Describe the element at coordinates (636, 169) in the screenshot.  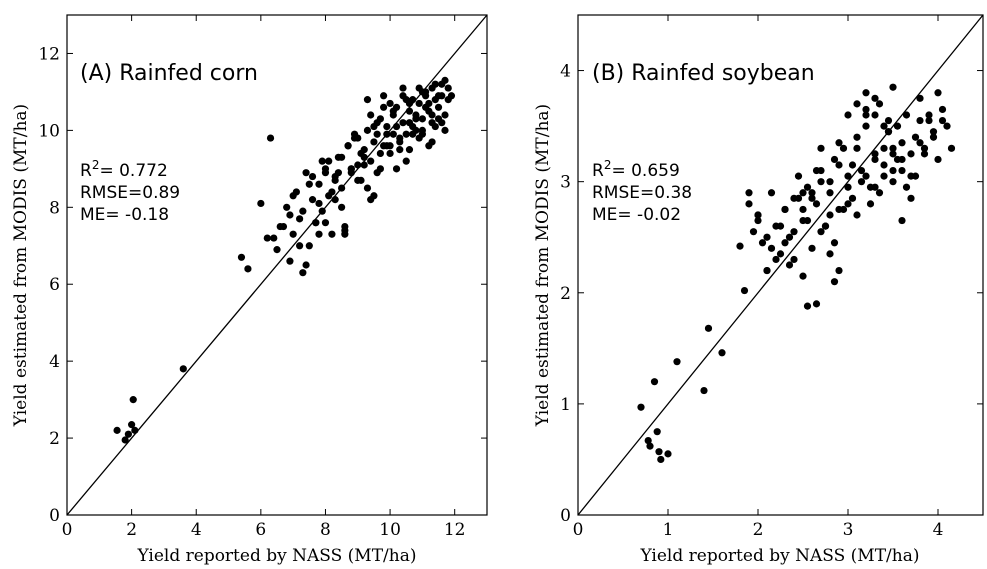
I see `panel-b-r2: R2= 0.659` at that location.